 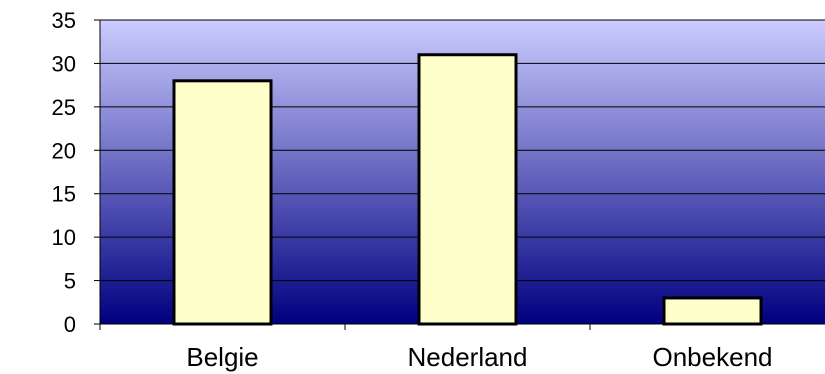 What do you see at coordinates (64, 237) in the screenshot?
I see `y-tick-label: 10` at bounding box center [64, 237].